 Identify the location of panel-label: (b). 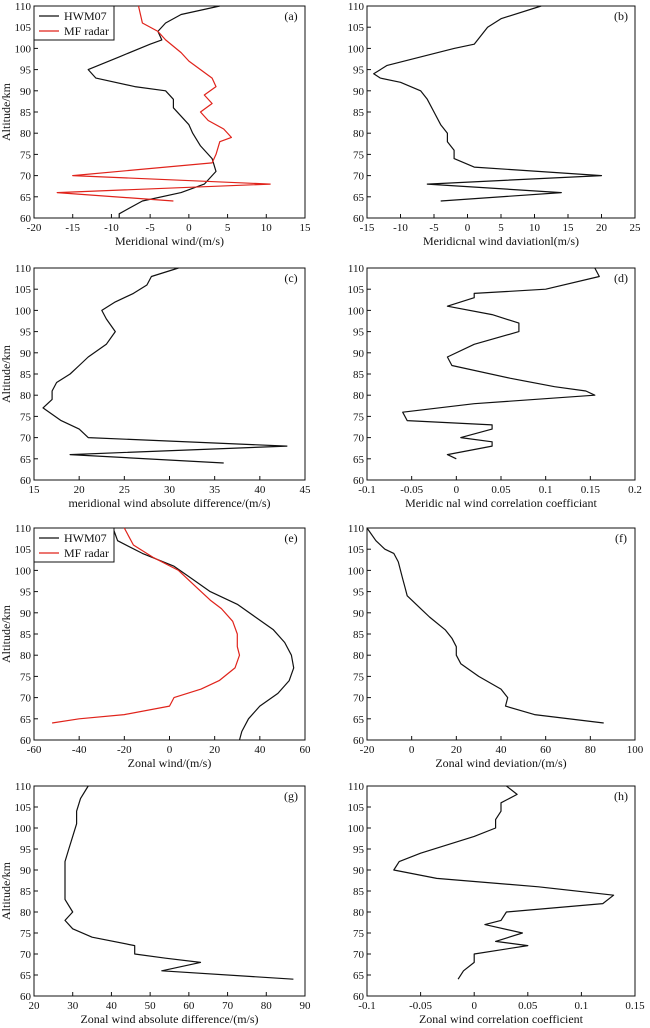
(621, 16).